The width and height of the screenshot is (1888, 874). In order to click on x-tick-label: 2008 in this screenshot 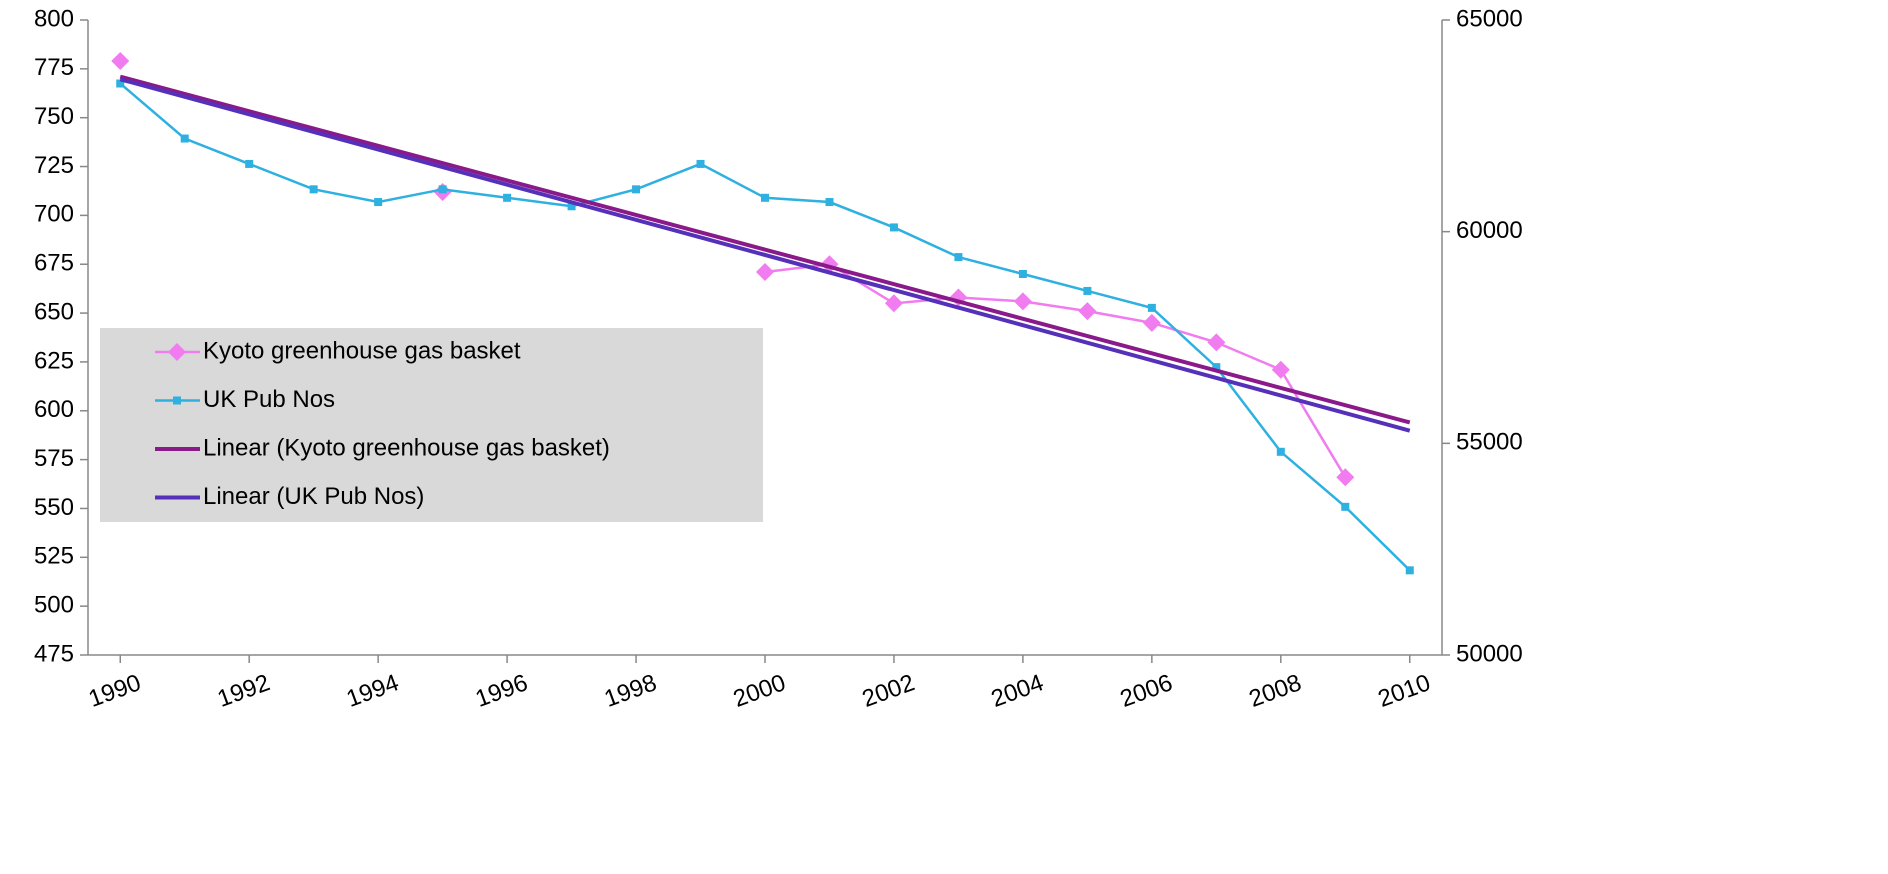, I will do `click(1275, 691)`.